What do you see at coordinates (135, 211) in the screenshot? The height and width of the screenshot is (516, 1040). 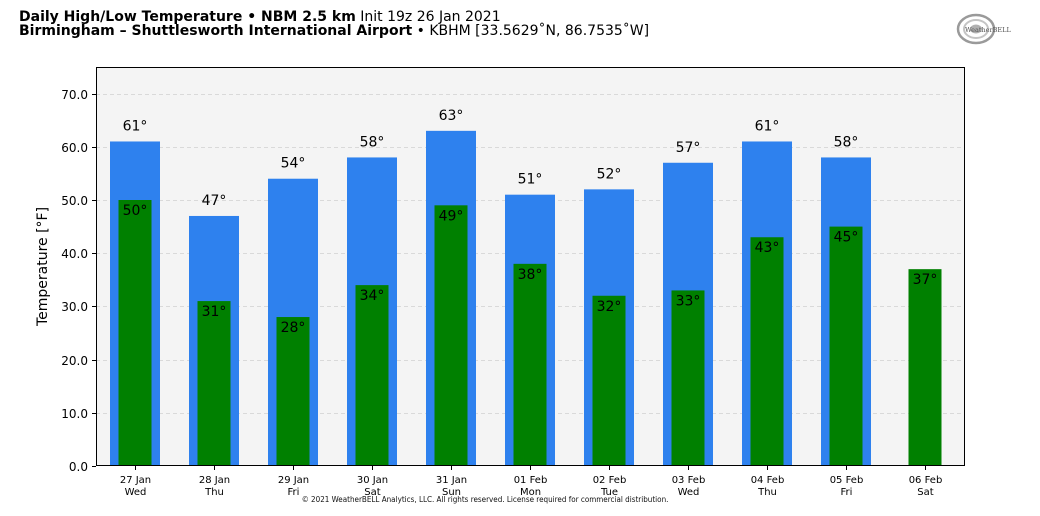 I see `low-temp-label: 50°` at bounding box center [135, 211].